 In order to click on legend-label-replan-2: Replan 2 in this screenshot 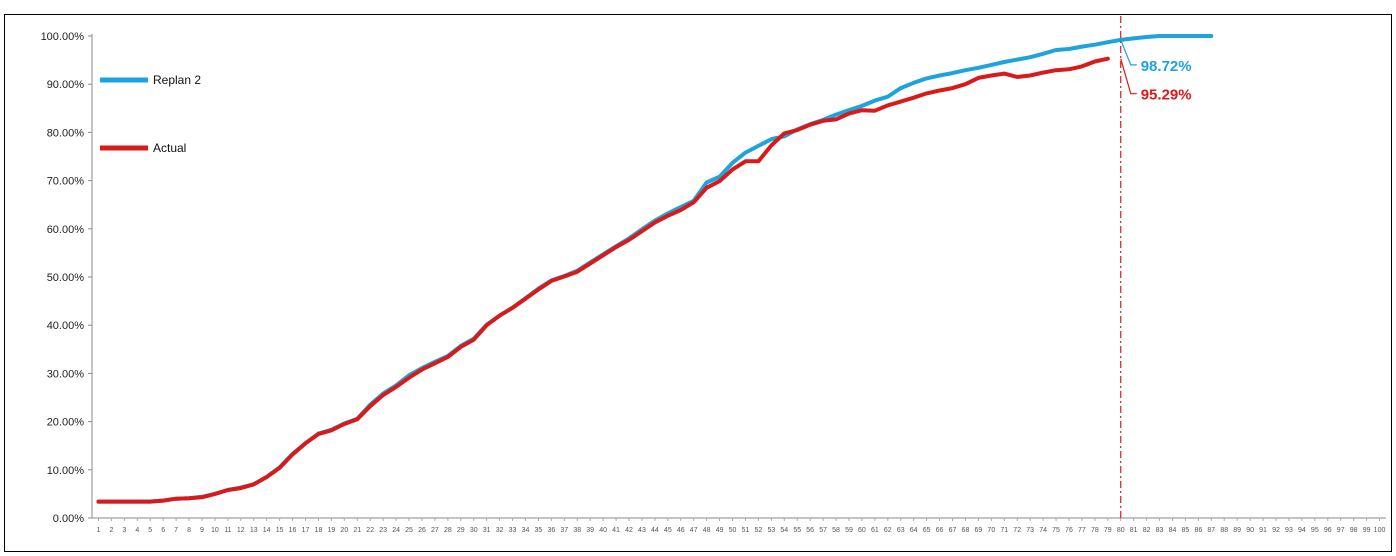, I will do `click(177, 80)`.